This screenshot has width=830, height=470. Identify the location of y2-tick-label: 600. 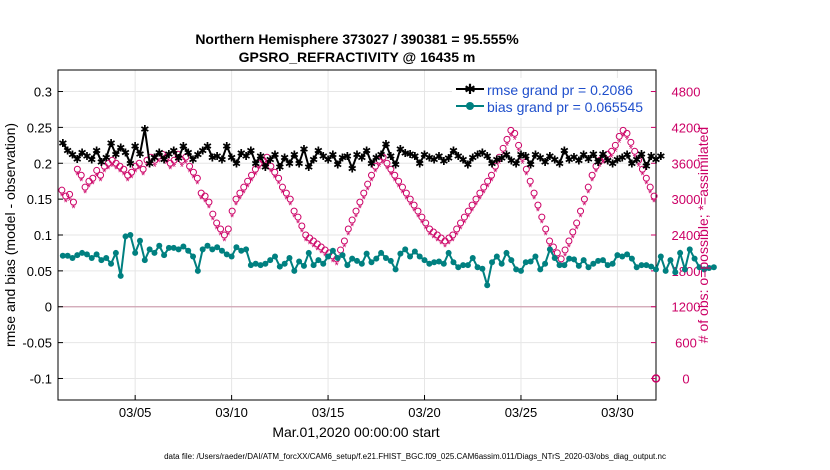
(686, 343).